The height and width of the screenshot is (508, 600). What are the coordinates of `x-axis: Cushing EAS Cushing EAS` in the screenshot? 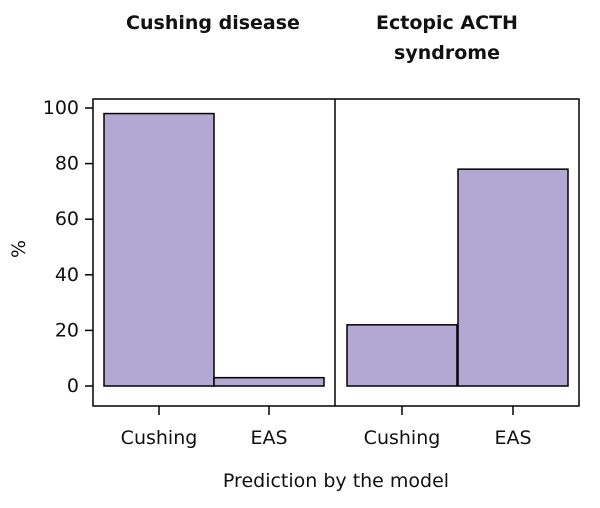 It's located at (326, 427).